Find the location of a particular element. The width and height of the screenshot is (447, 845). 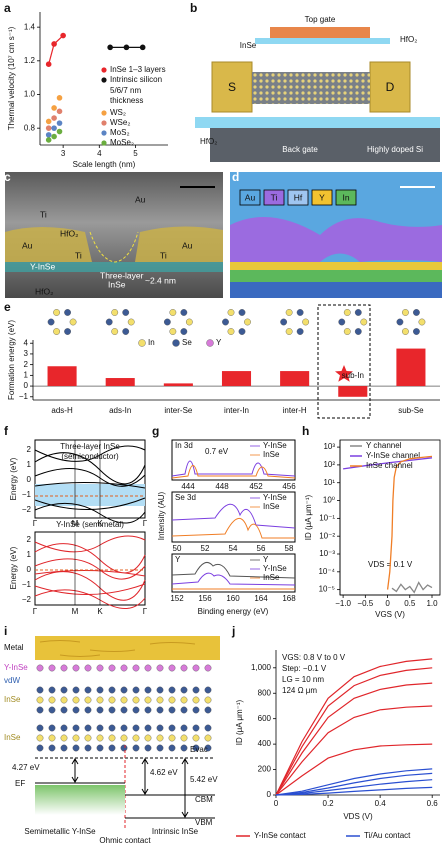

atom-rows is located at coordinates (124, 708).